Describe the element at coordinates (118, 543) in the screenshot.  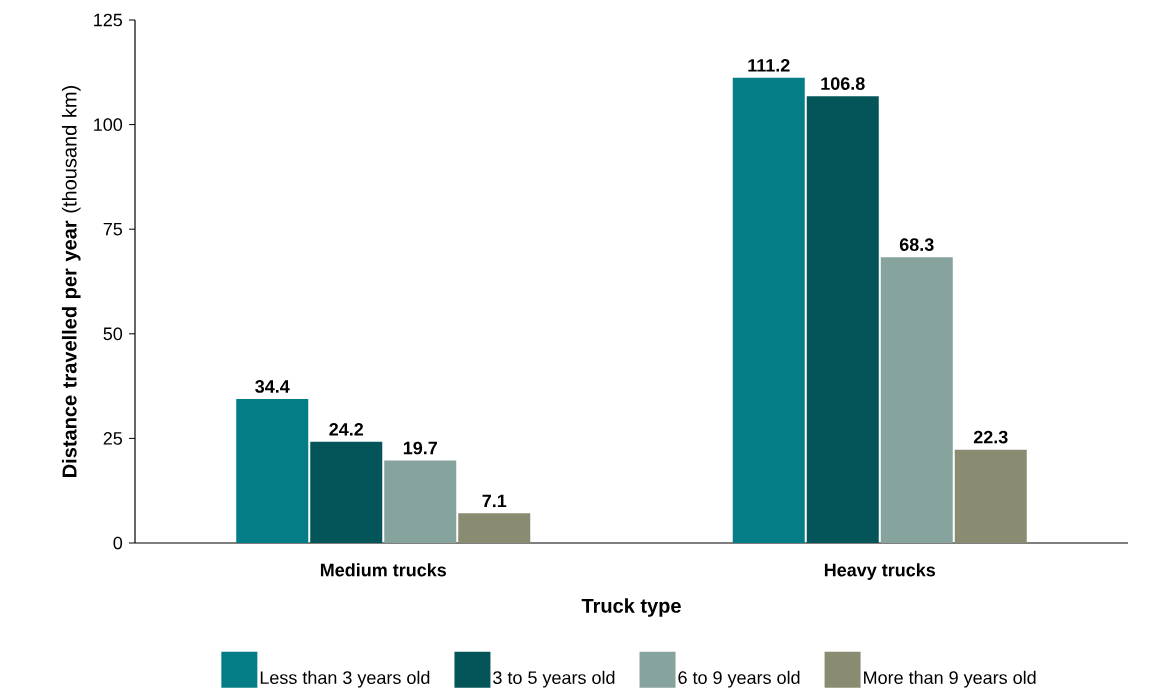
I see `y-tick-label: 0` at that location.